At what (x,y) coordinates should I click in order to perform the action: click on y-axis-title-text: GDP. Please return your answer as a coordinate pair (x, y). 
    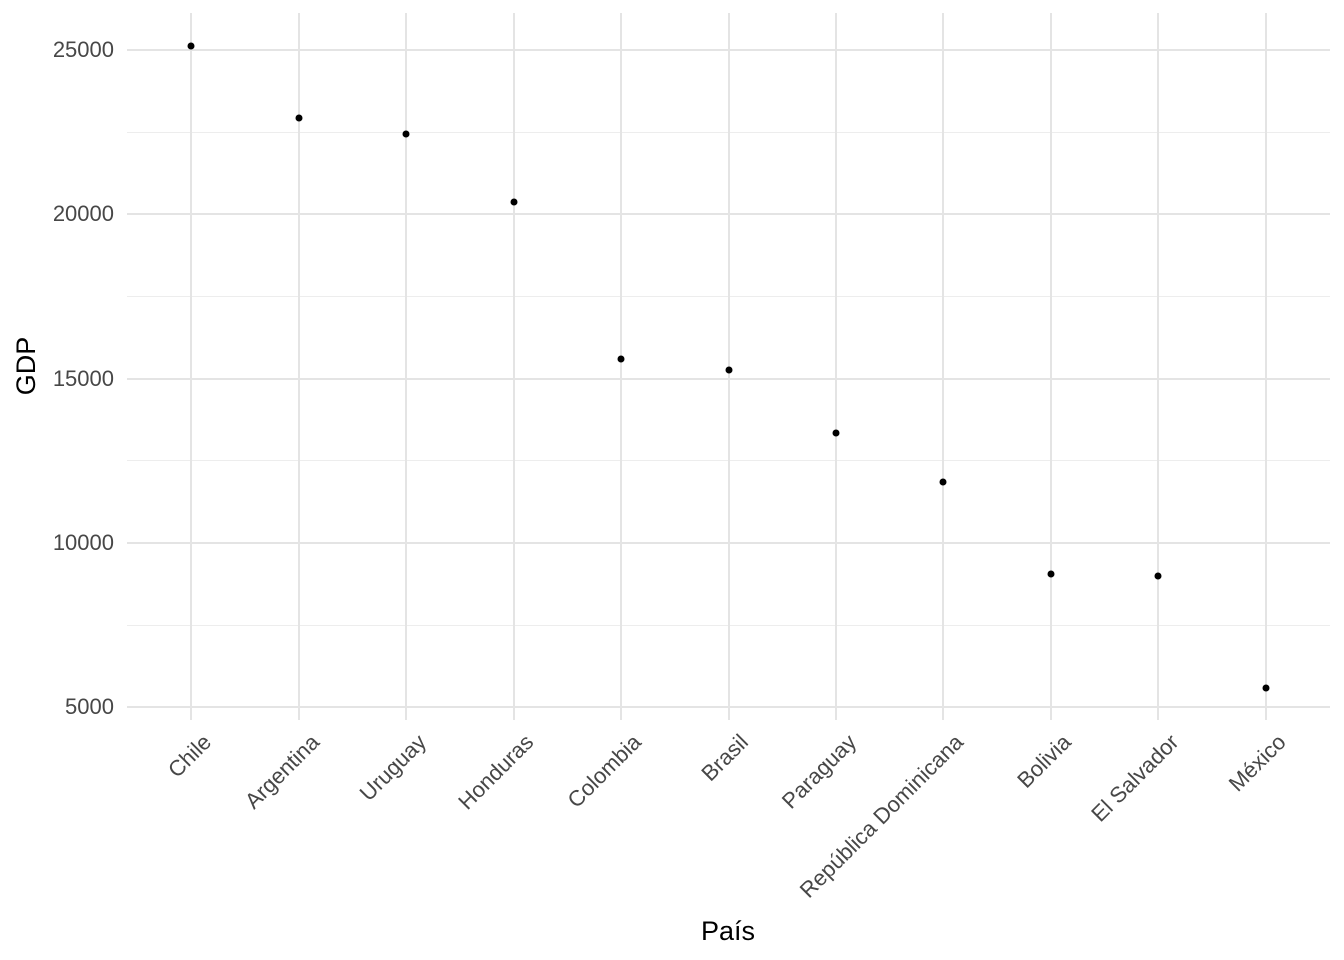
    Looking at the image, I should click on (25, 366).